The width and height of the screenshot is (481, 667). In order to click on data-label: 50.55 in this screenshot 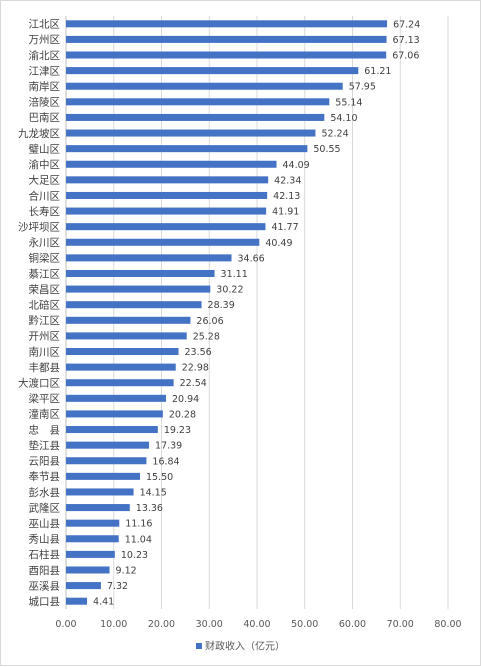, I will do `click(326, 149)`.